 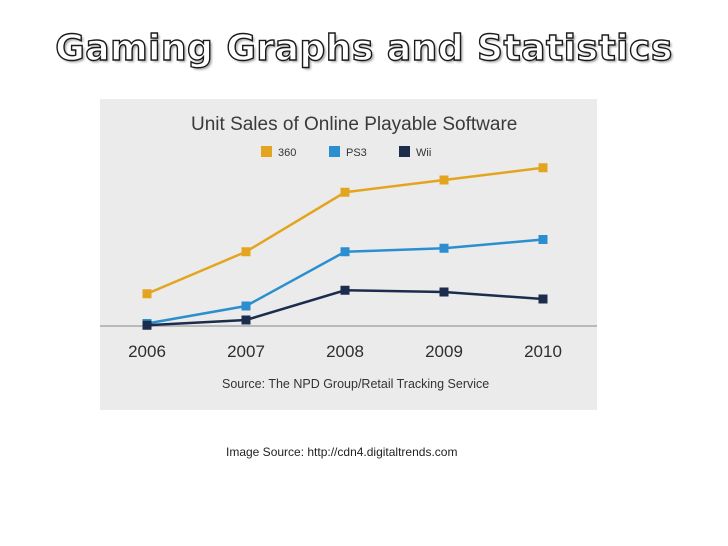 I want to click on slide-title: Gaming Graphs and Statistics, so click(x=364, y=48).